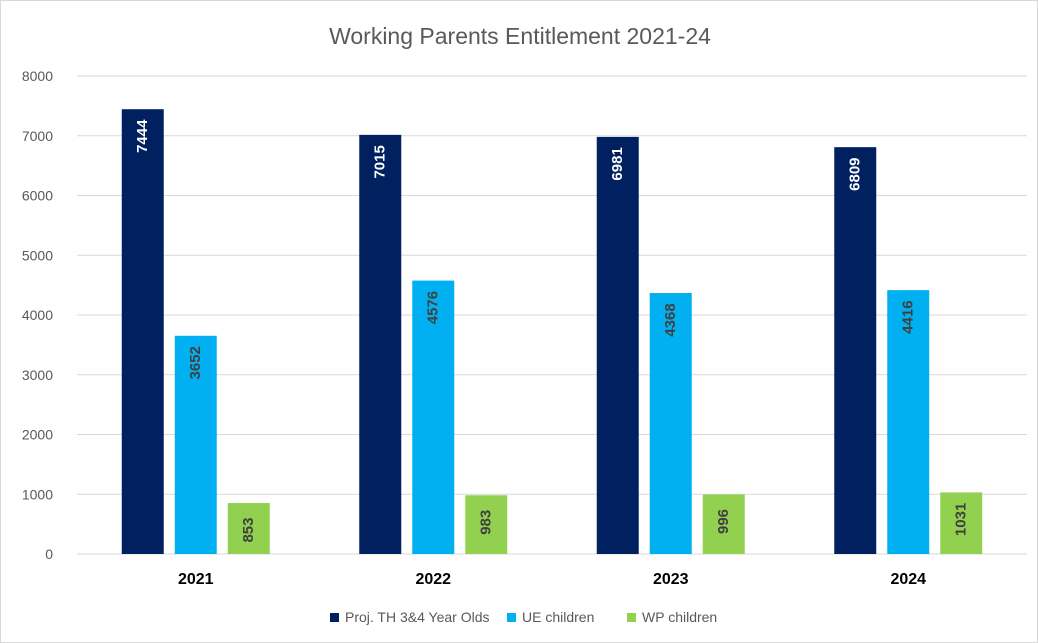  What do you see at coordinates (37, 255) in the screenshot?
I see `y-tick-label: 5000` at bounding box center [37, 255].